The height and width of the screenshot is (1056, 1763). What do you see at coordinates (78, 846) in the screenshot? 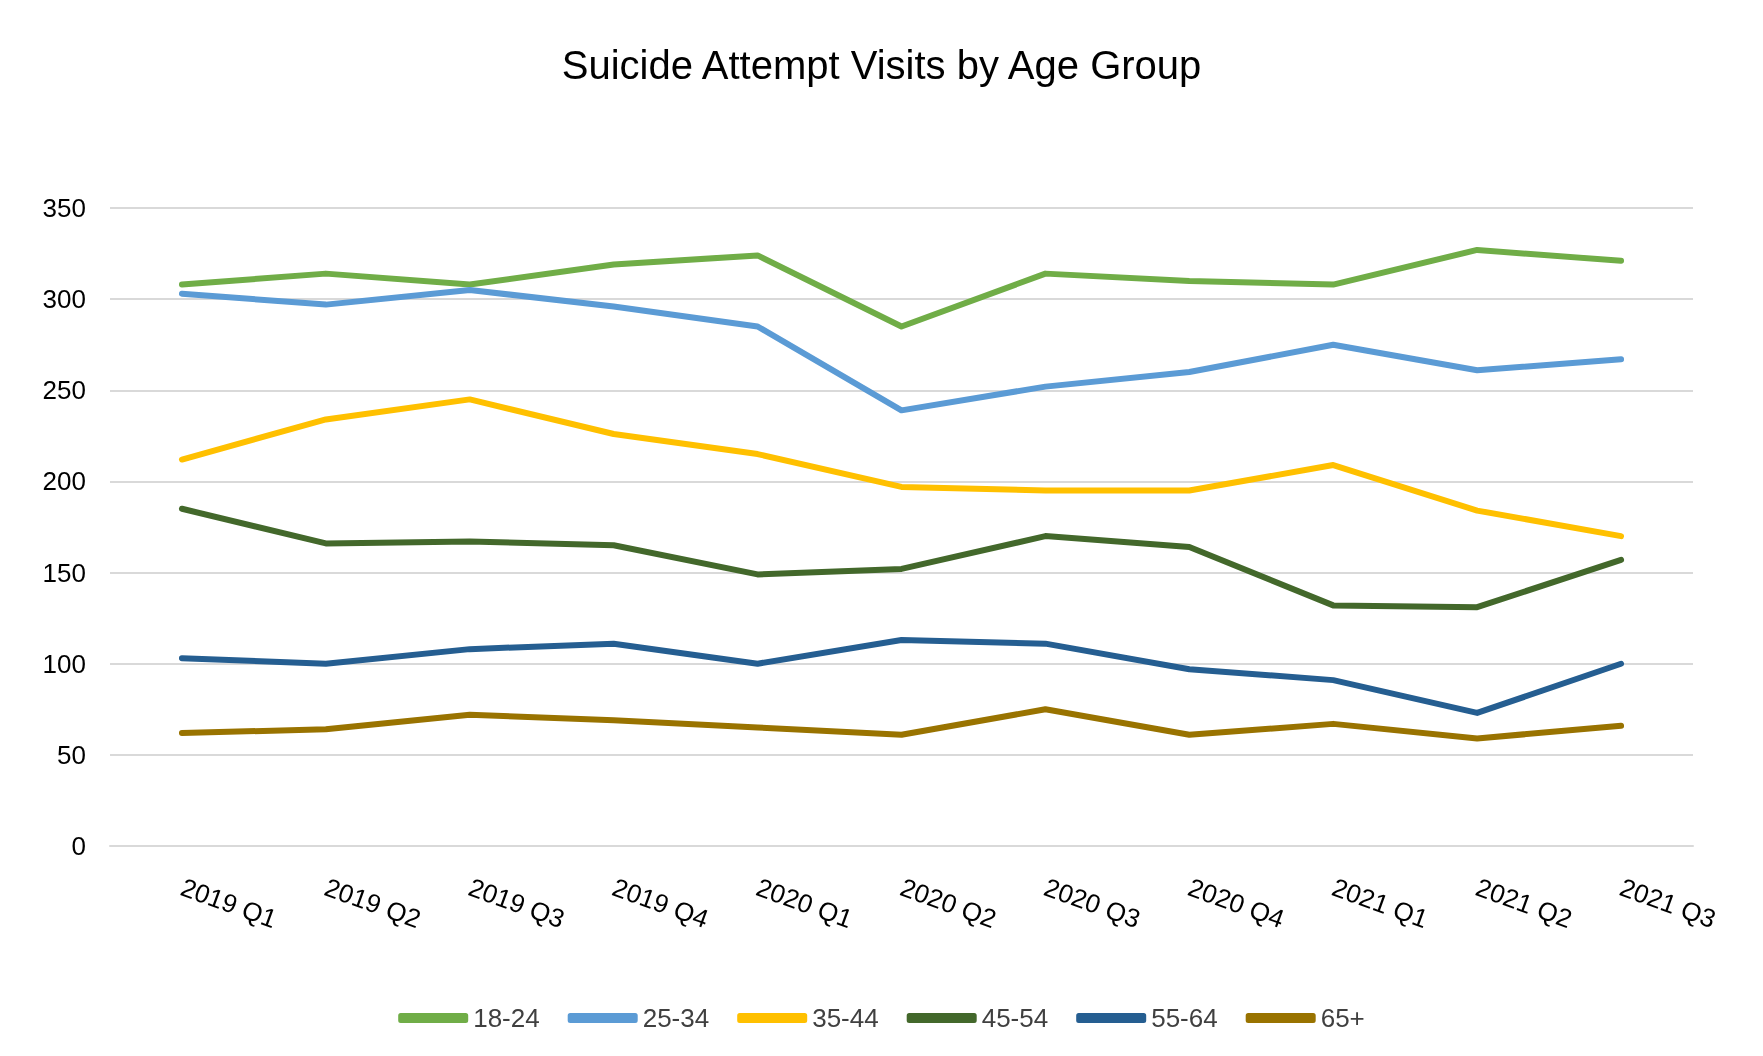
I see `y-tick-label: 0` at bounding box center [78, 846].